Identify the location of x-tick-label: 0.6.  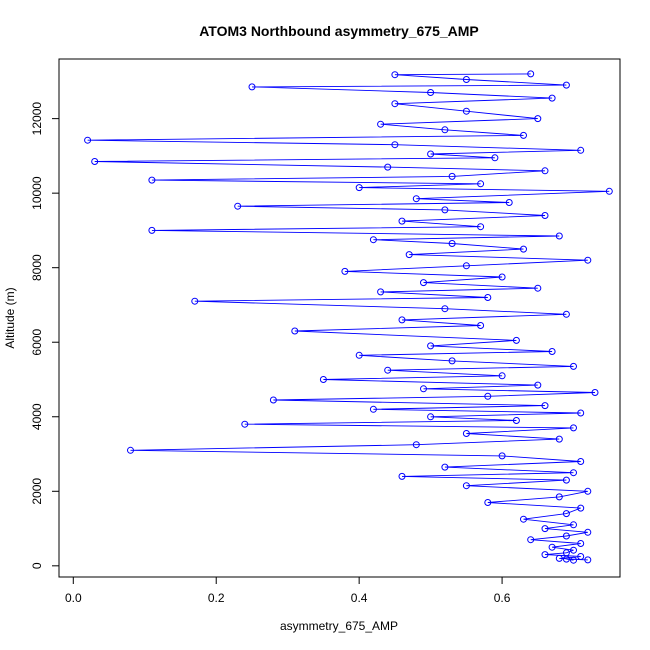
(502, 598).